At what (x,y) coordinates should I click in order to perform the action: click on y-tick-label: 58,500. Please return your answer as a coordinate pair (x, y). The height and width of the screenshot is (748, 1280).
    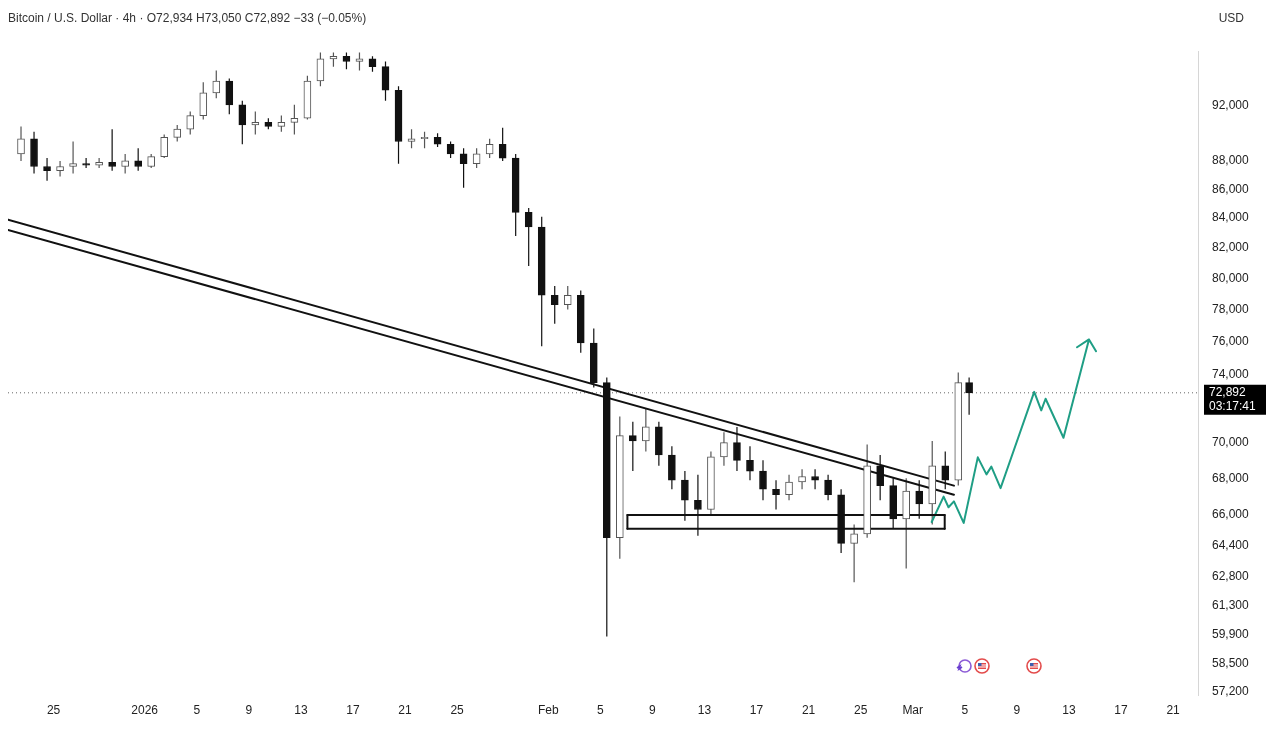
    Looking at the image, I should click on (1231, 662).